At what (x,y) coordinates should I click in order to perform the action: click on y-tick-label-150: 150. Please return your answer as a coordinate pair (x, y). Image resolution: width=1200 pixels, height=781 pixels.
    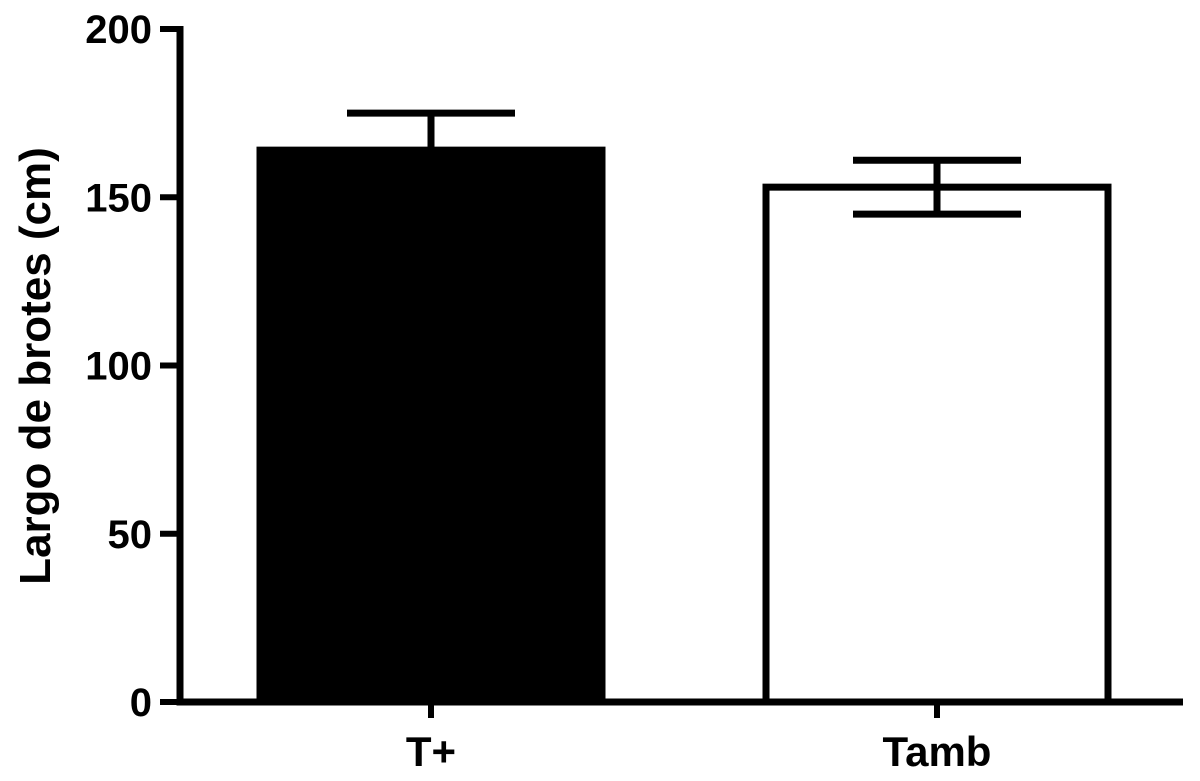
    Looking at the image, I should click on (118, 198).